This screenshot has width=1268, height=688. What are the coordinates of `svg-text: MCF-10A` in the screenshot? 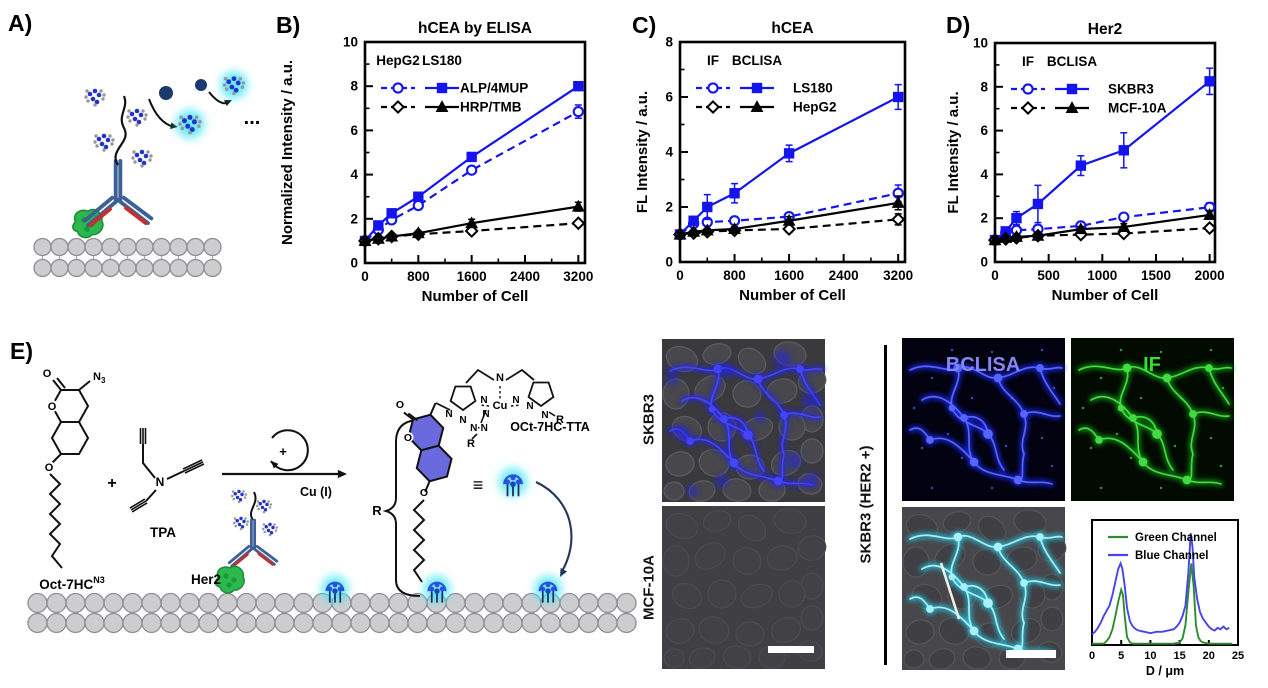 It's located at (1137, 108).